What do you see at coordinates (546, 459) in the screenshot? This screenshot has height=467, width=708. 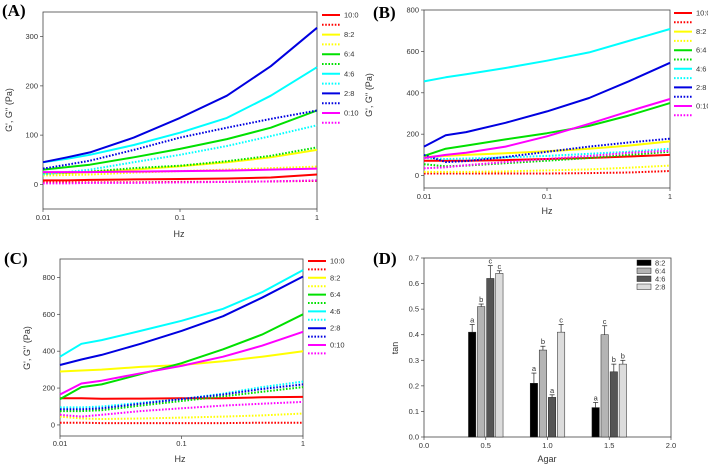 I see `x-axis-label: Agar` at bounding box center [546, 459].